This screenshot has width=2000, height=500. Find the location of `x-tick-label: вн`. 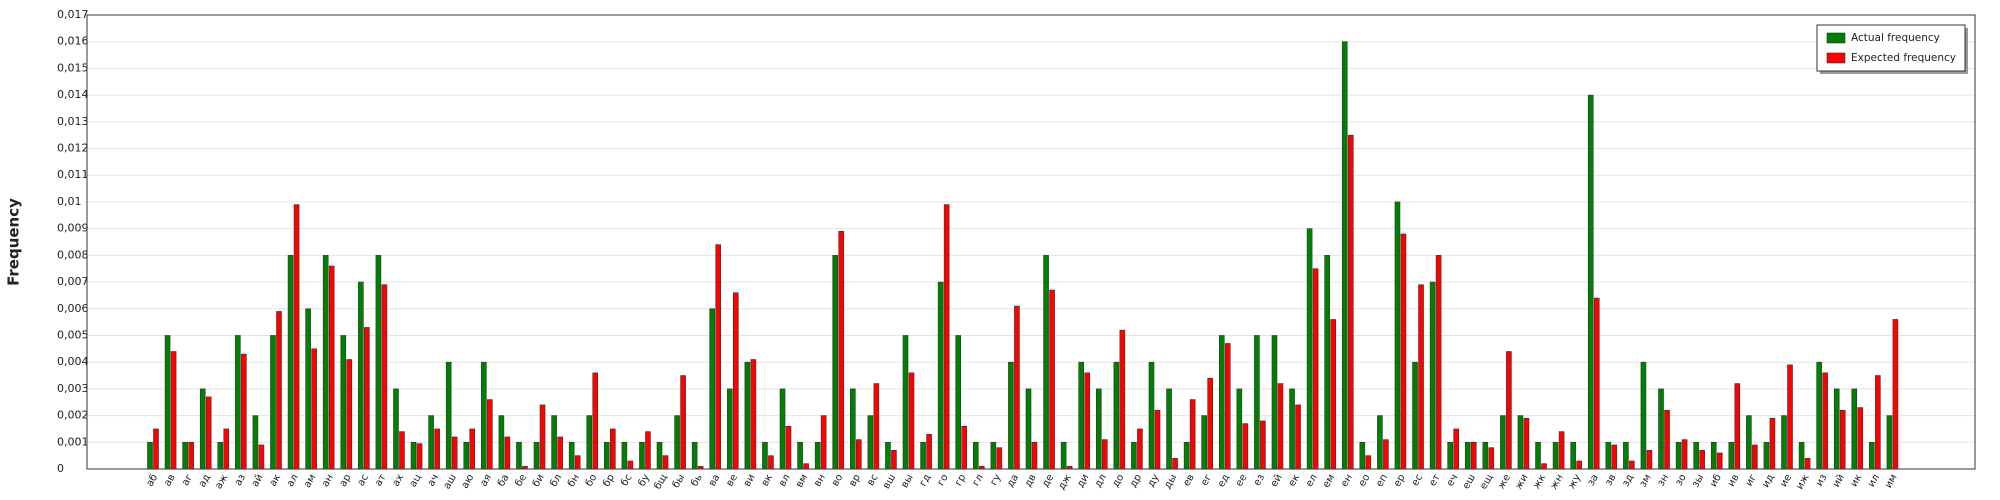

x-tick-label: вн is located at coordinates (820, 481).